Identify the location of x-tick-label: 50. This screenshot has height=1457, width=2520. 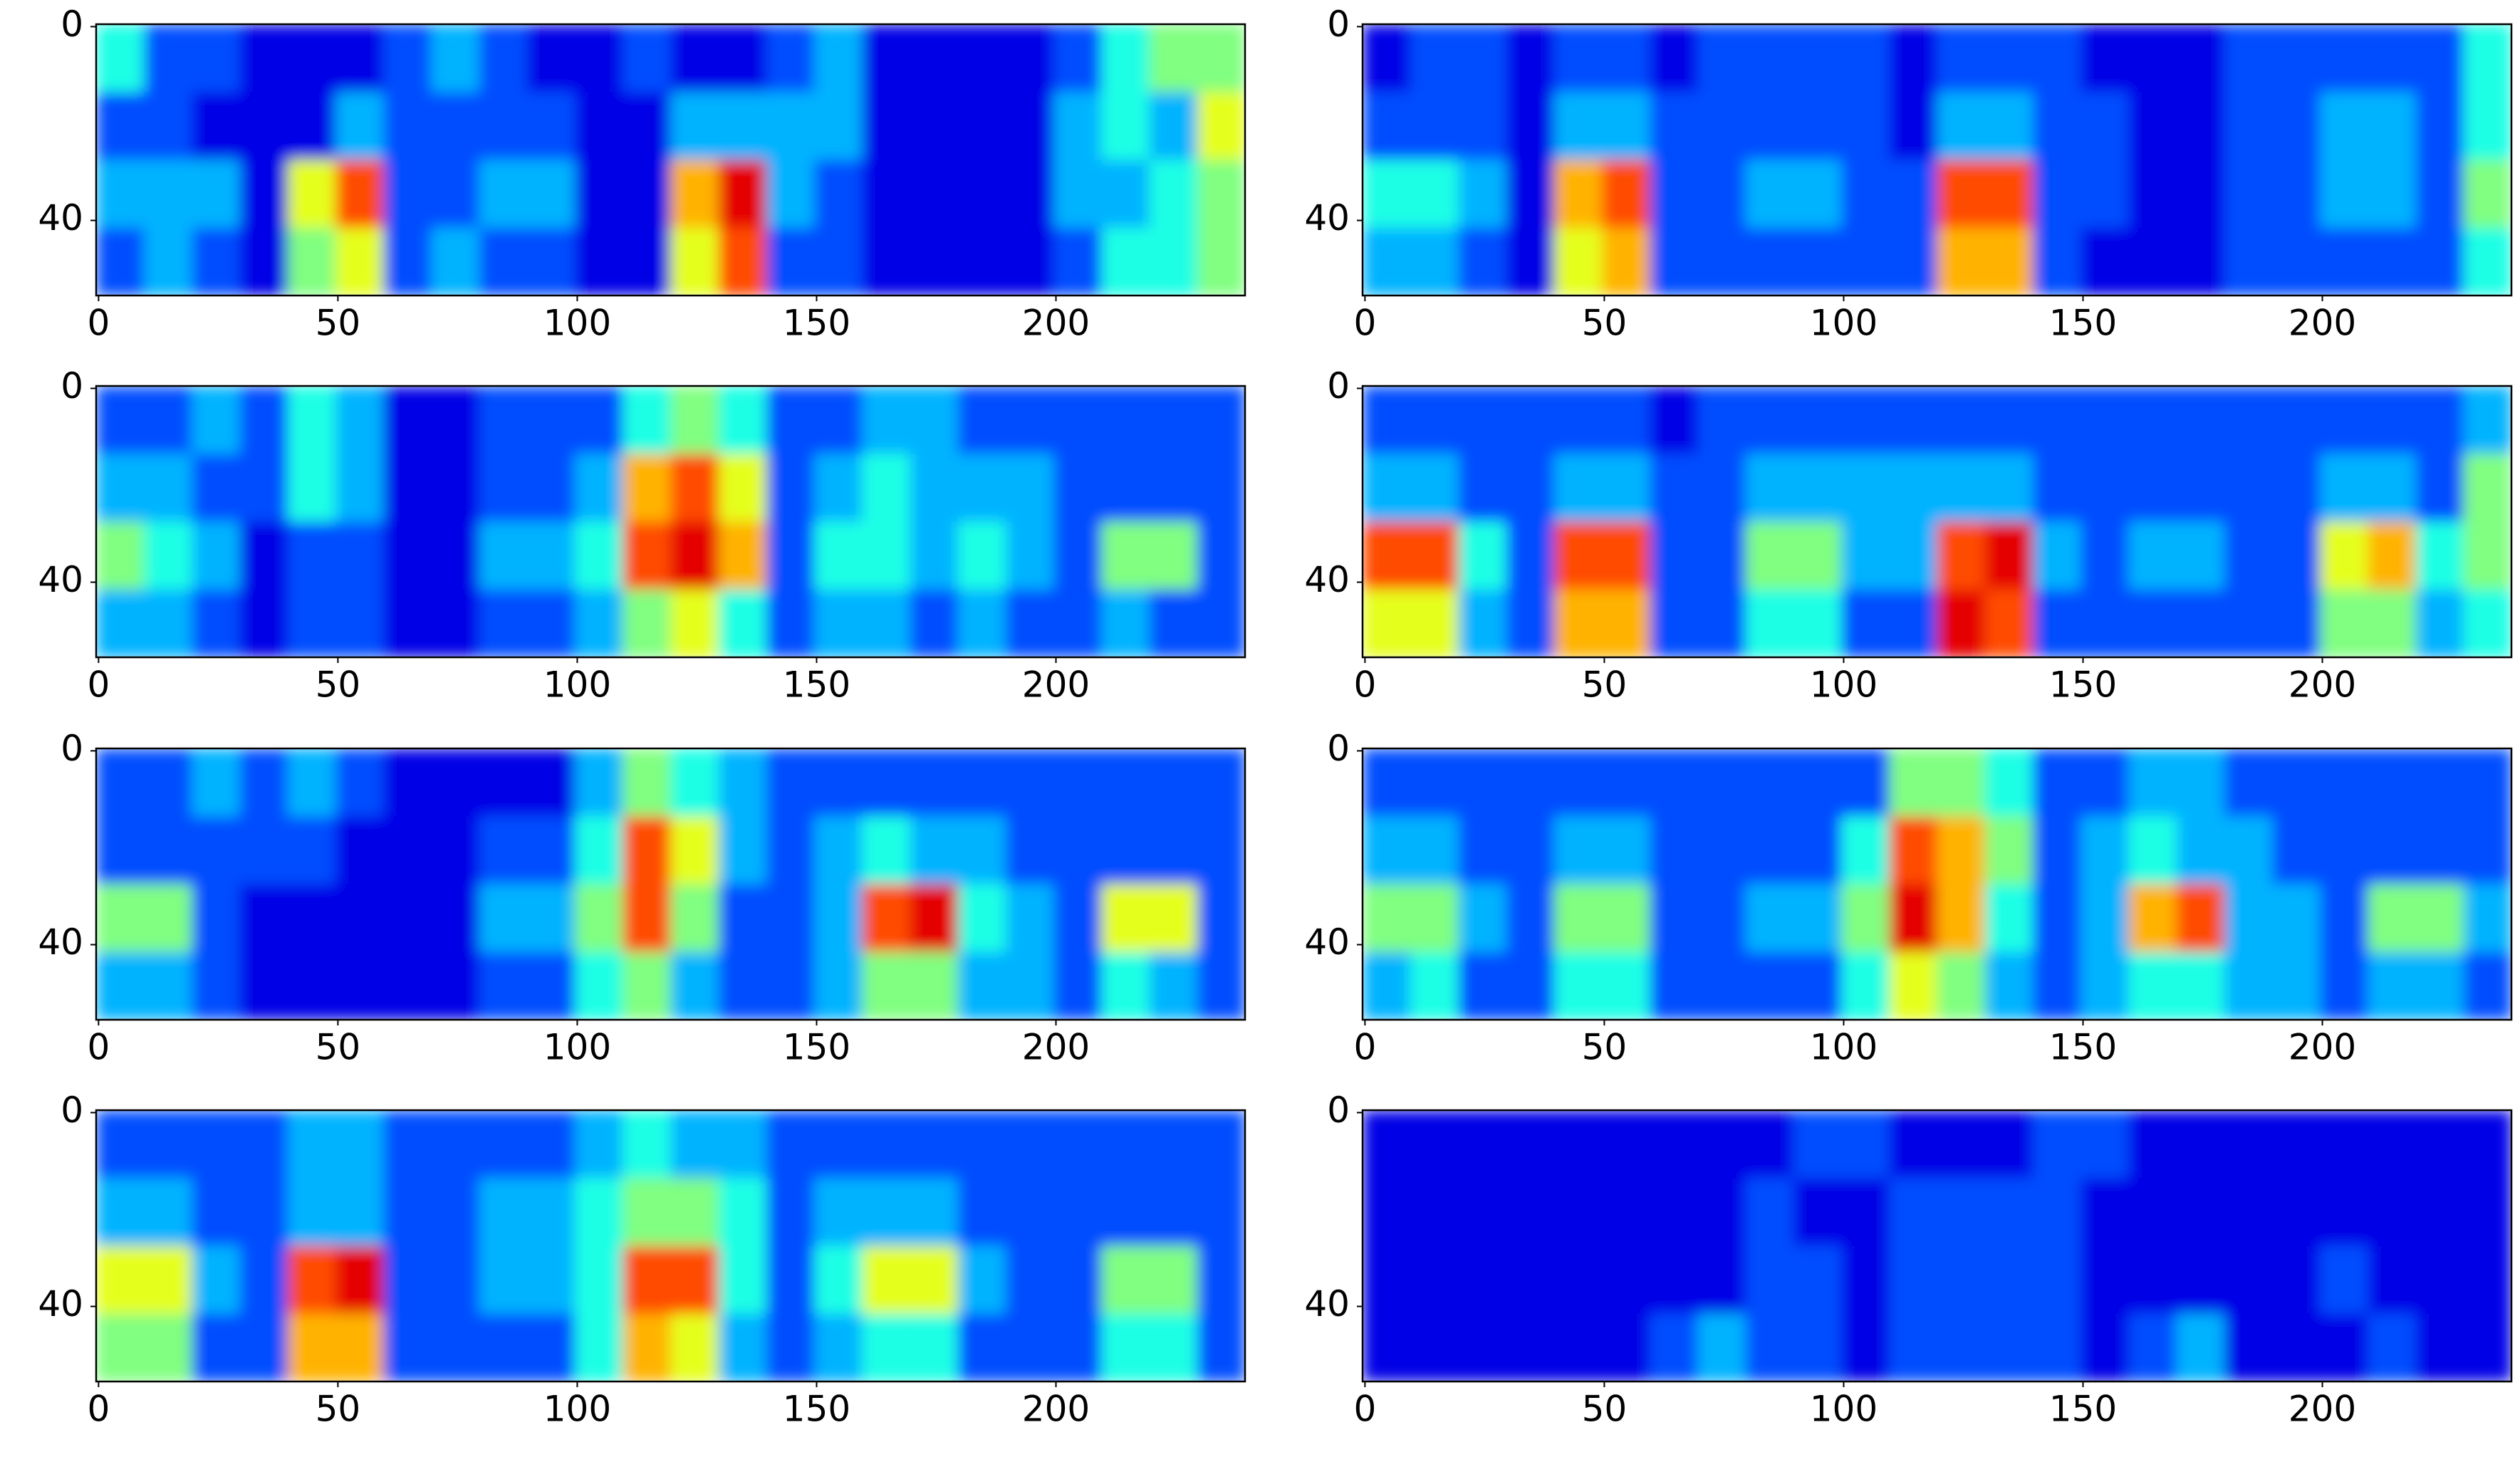
(1605, 1409).